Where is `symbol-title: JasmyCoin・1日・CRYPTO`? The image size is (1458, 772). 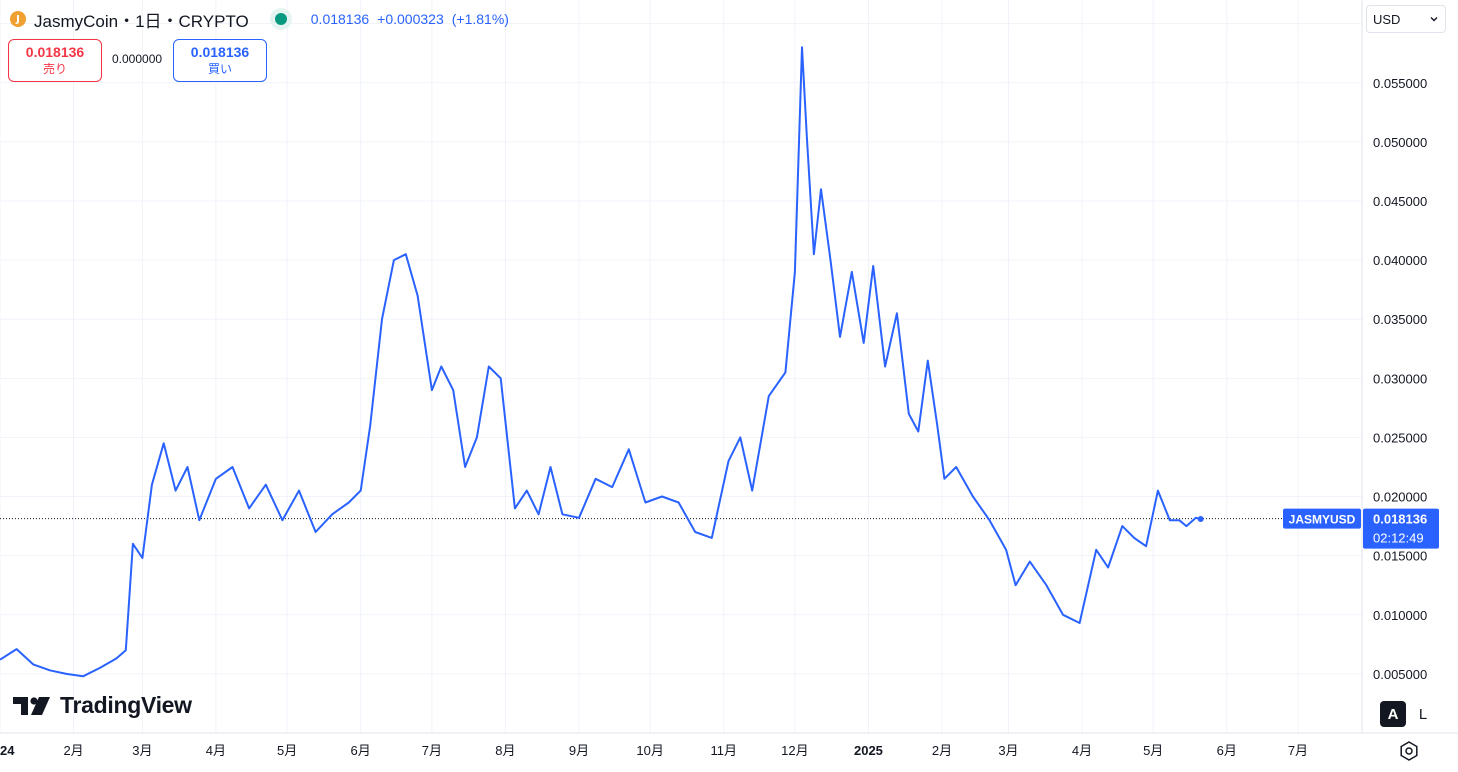 symbol-title: JasmyCoin・1日・CRYPTO is located at coordinates (141, 21).